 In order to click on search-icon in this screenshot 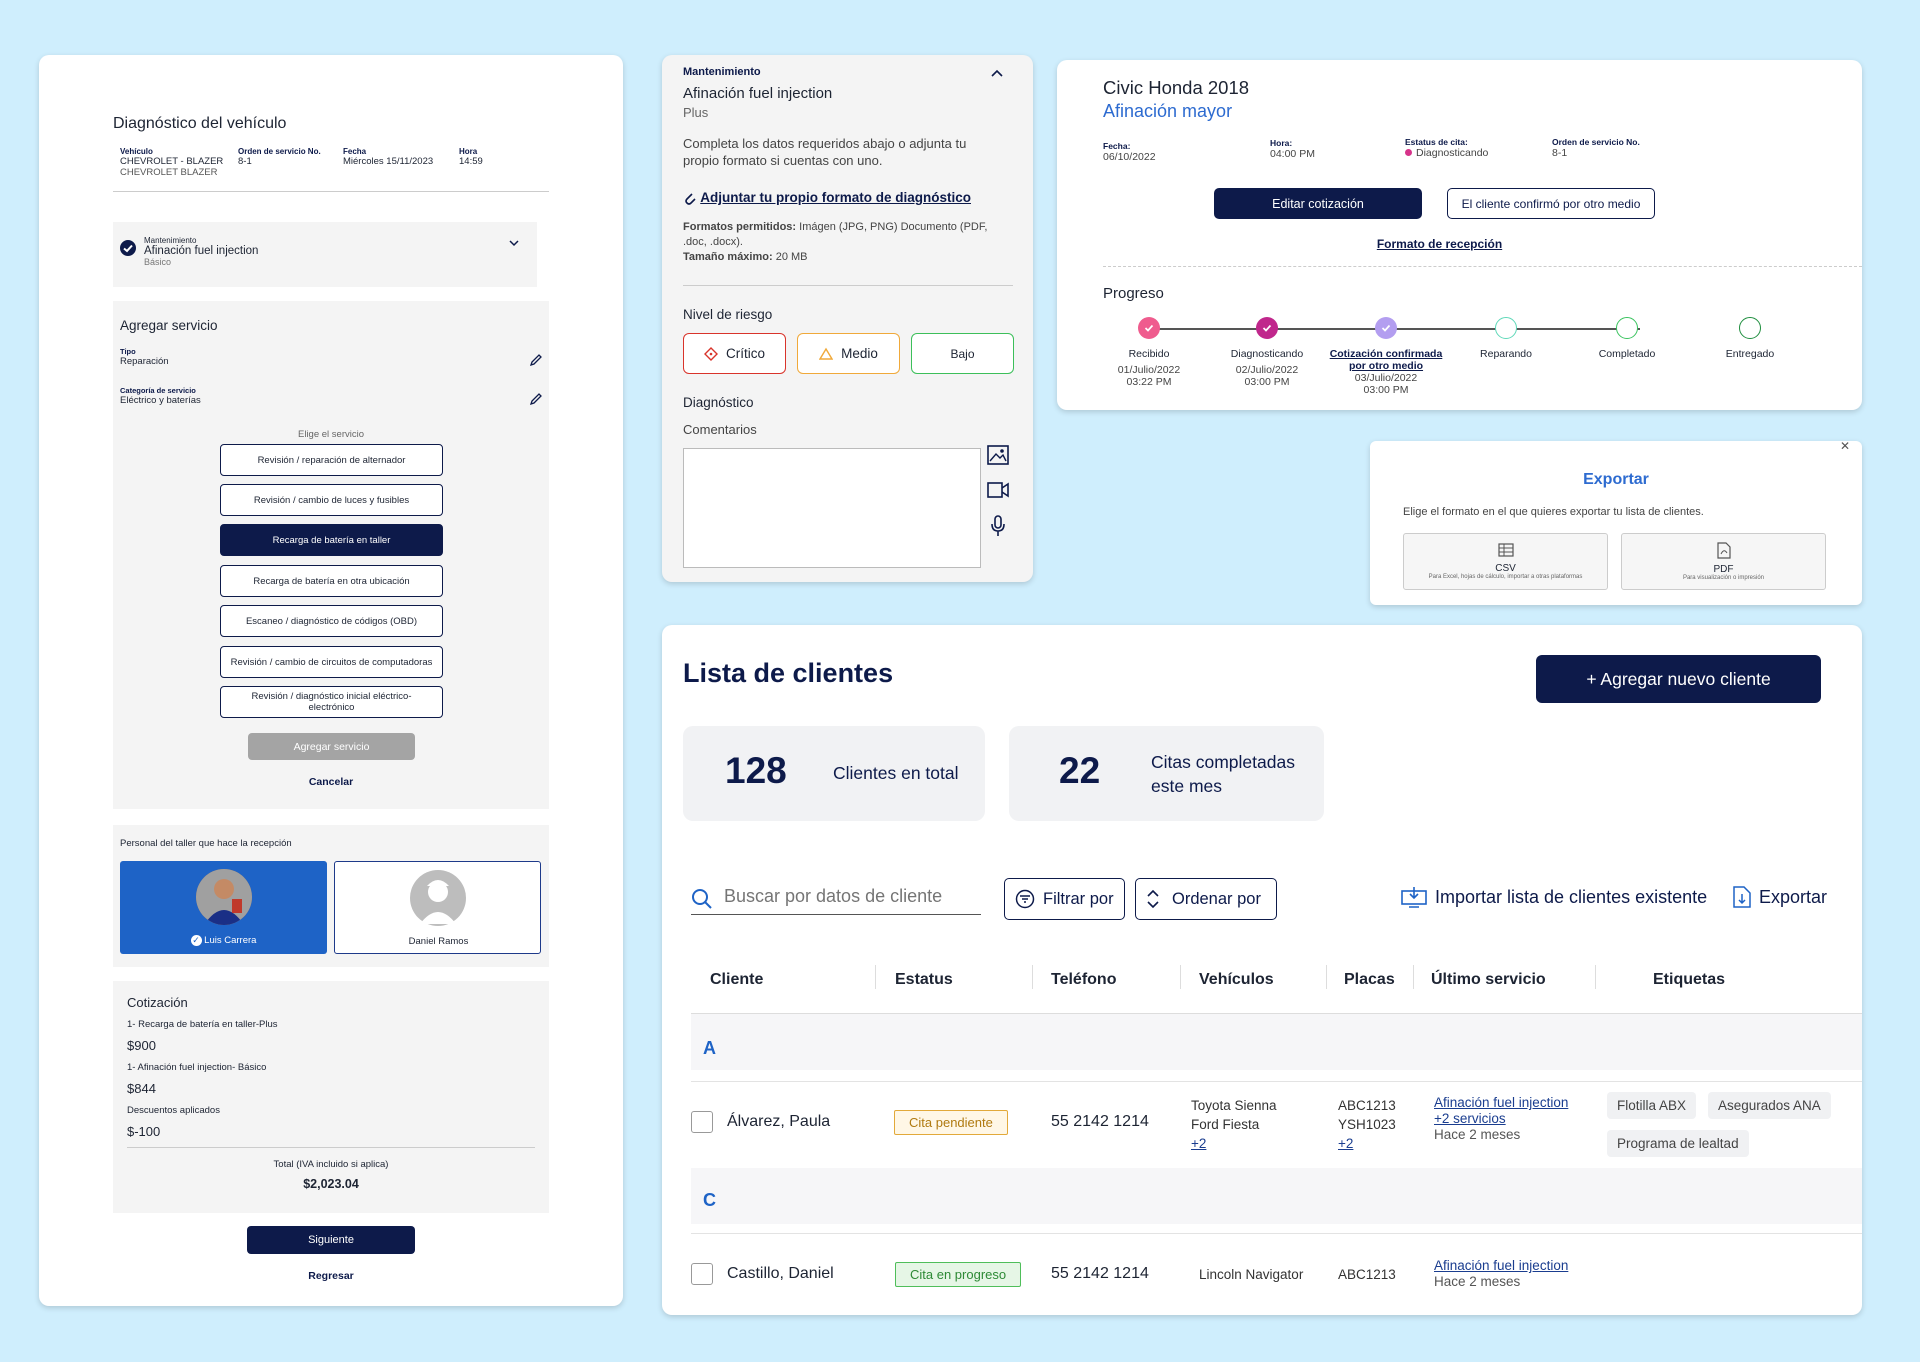, I will do `click(702, 899)`.